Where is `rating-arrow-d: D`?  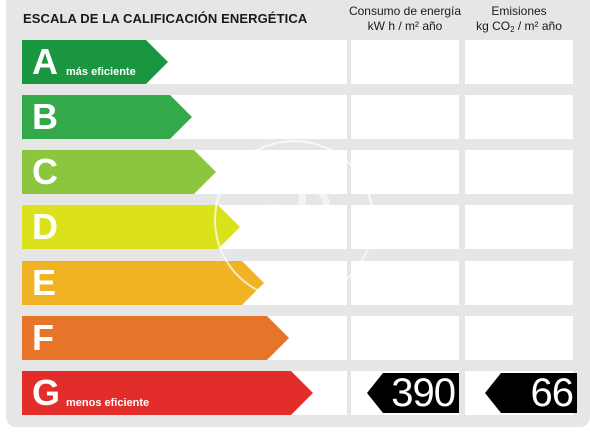
rating-arrow-d: D is located at coordinates (131, 227).